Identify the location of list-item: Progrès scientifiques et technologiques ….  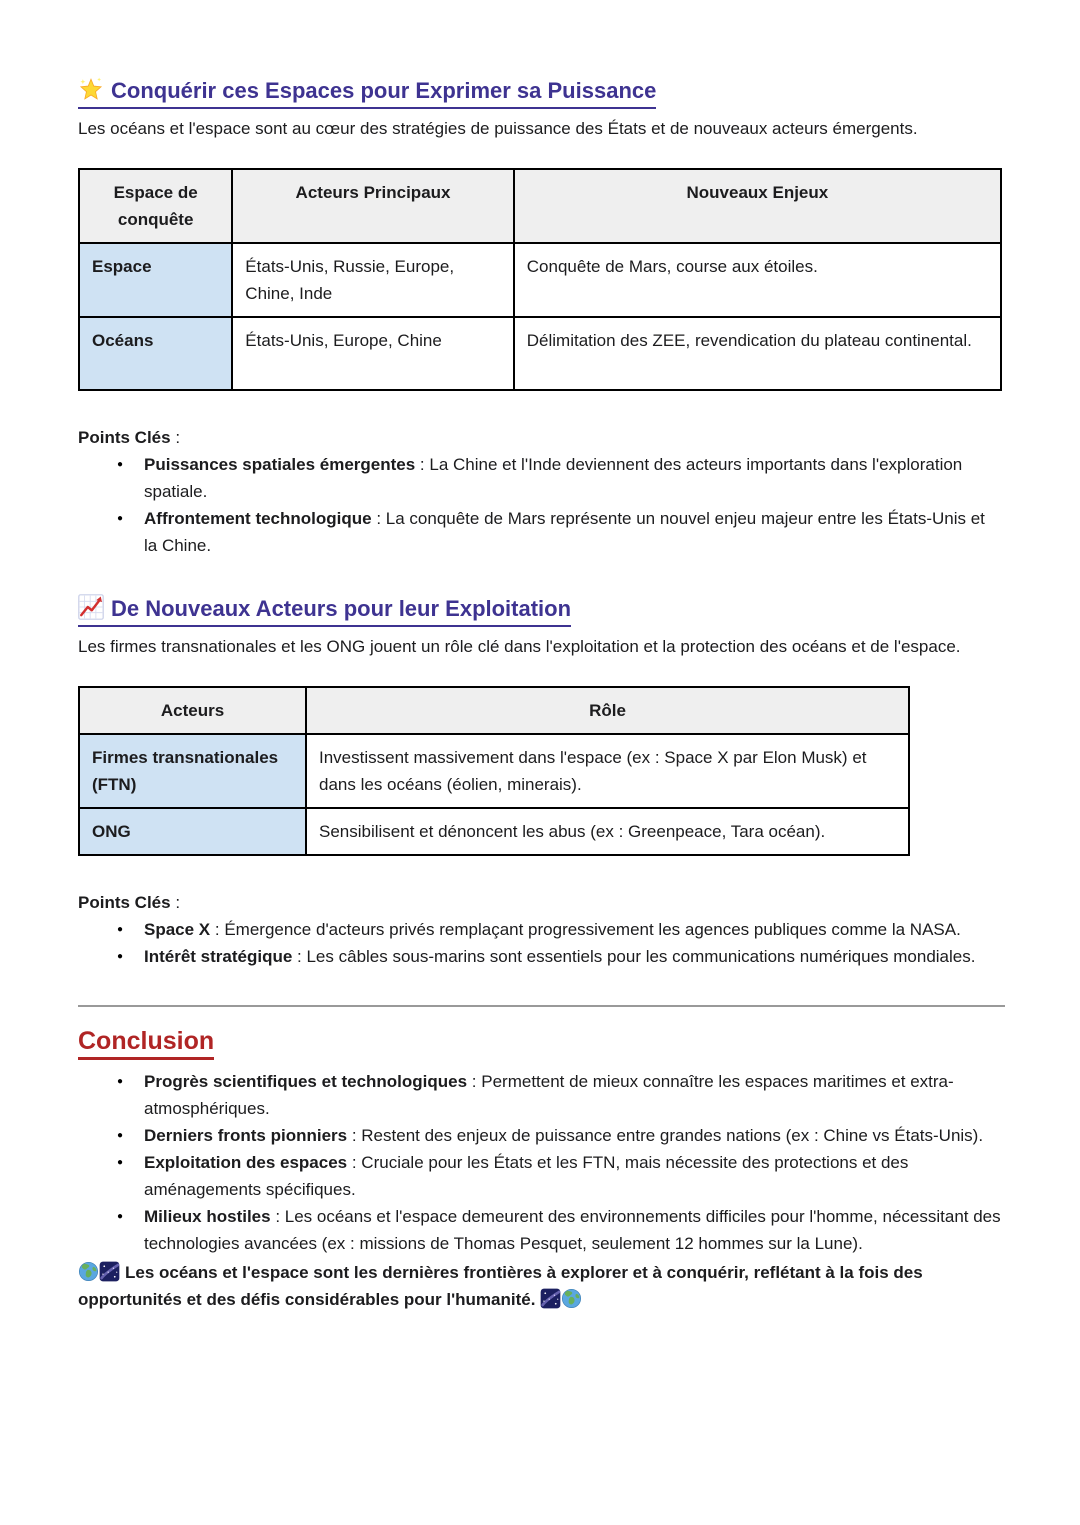
(559, 1095).